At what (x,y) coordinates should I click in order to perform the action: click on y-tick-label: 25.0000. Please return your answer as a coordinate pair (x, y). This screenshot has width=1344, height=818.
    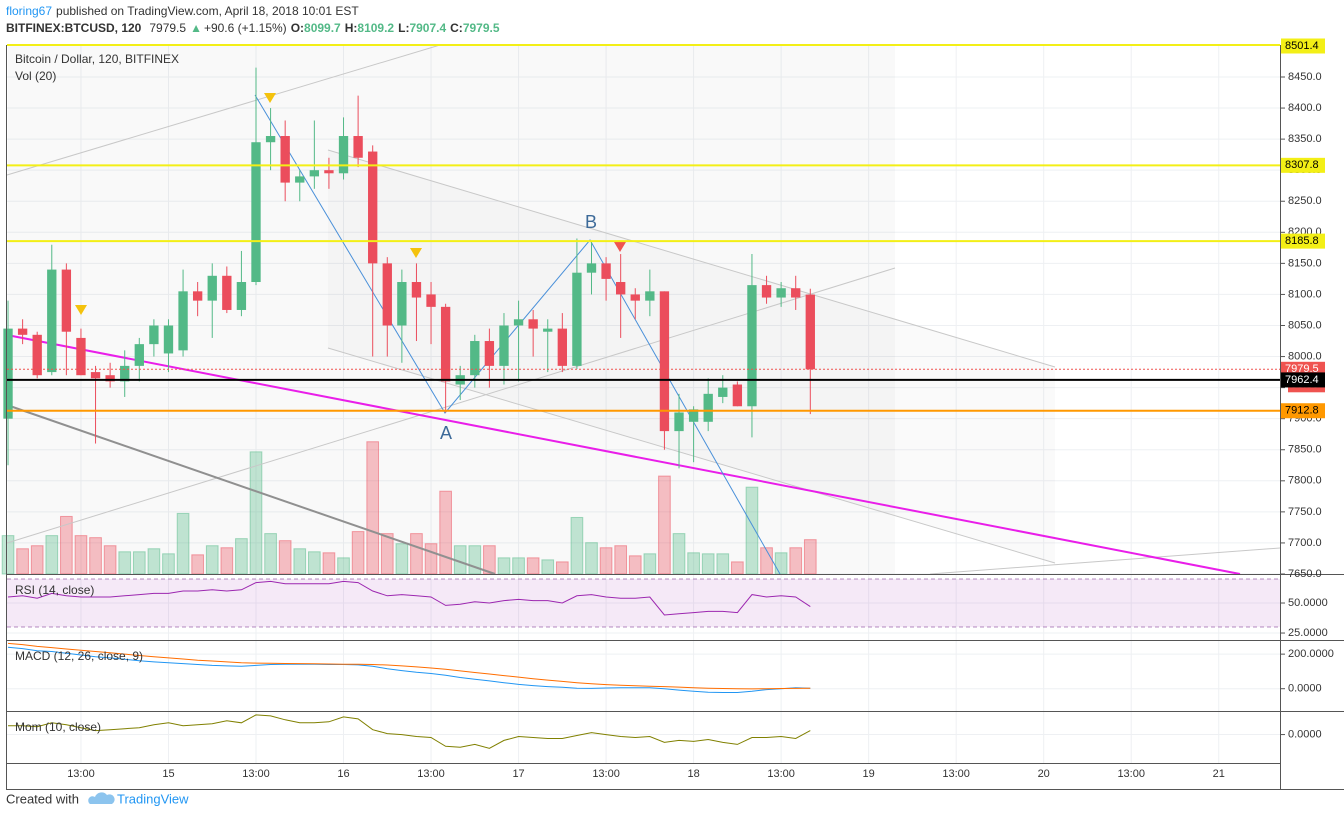
    Looking at the image, I should click on (1308, 633).